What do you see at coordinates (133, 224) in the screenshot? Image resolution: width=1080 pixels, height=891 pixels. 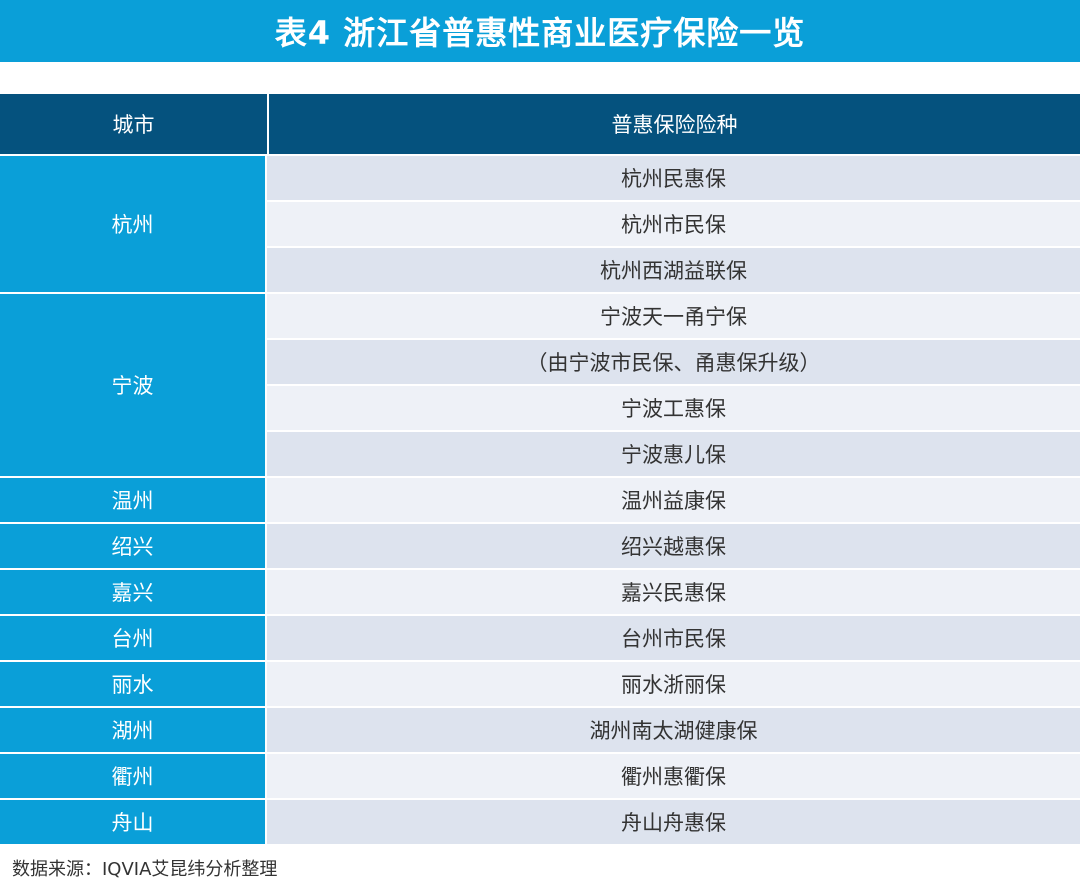 I see `city-cell: 杭州` at bounding box center [133, 224].